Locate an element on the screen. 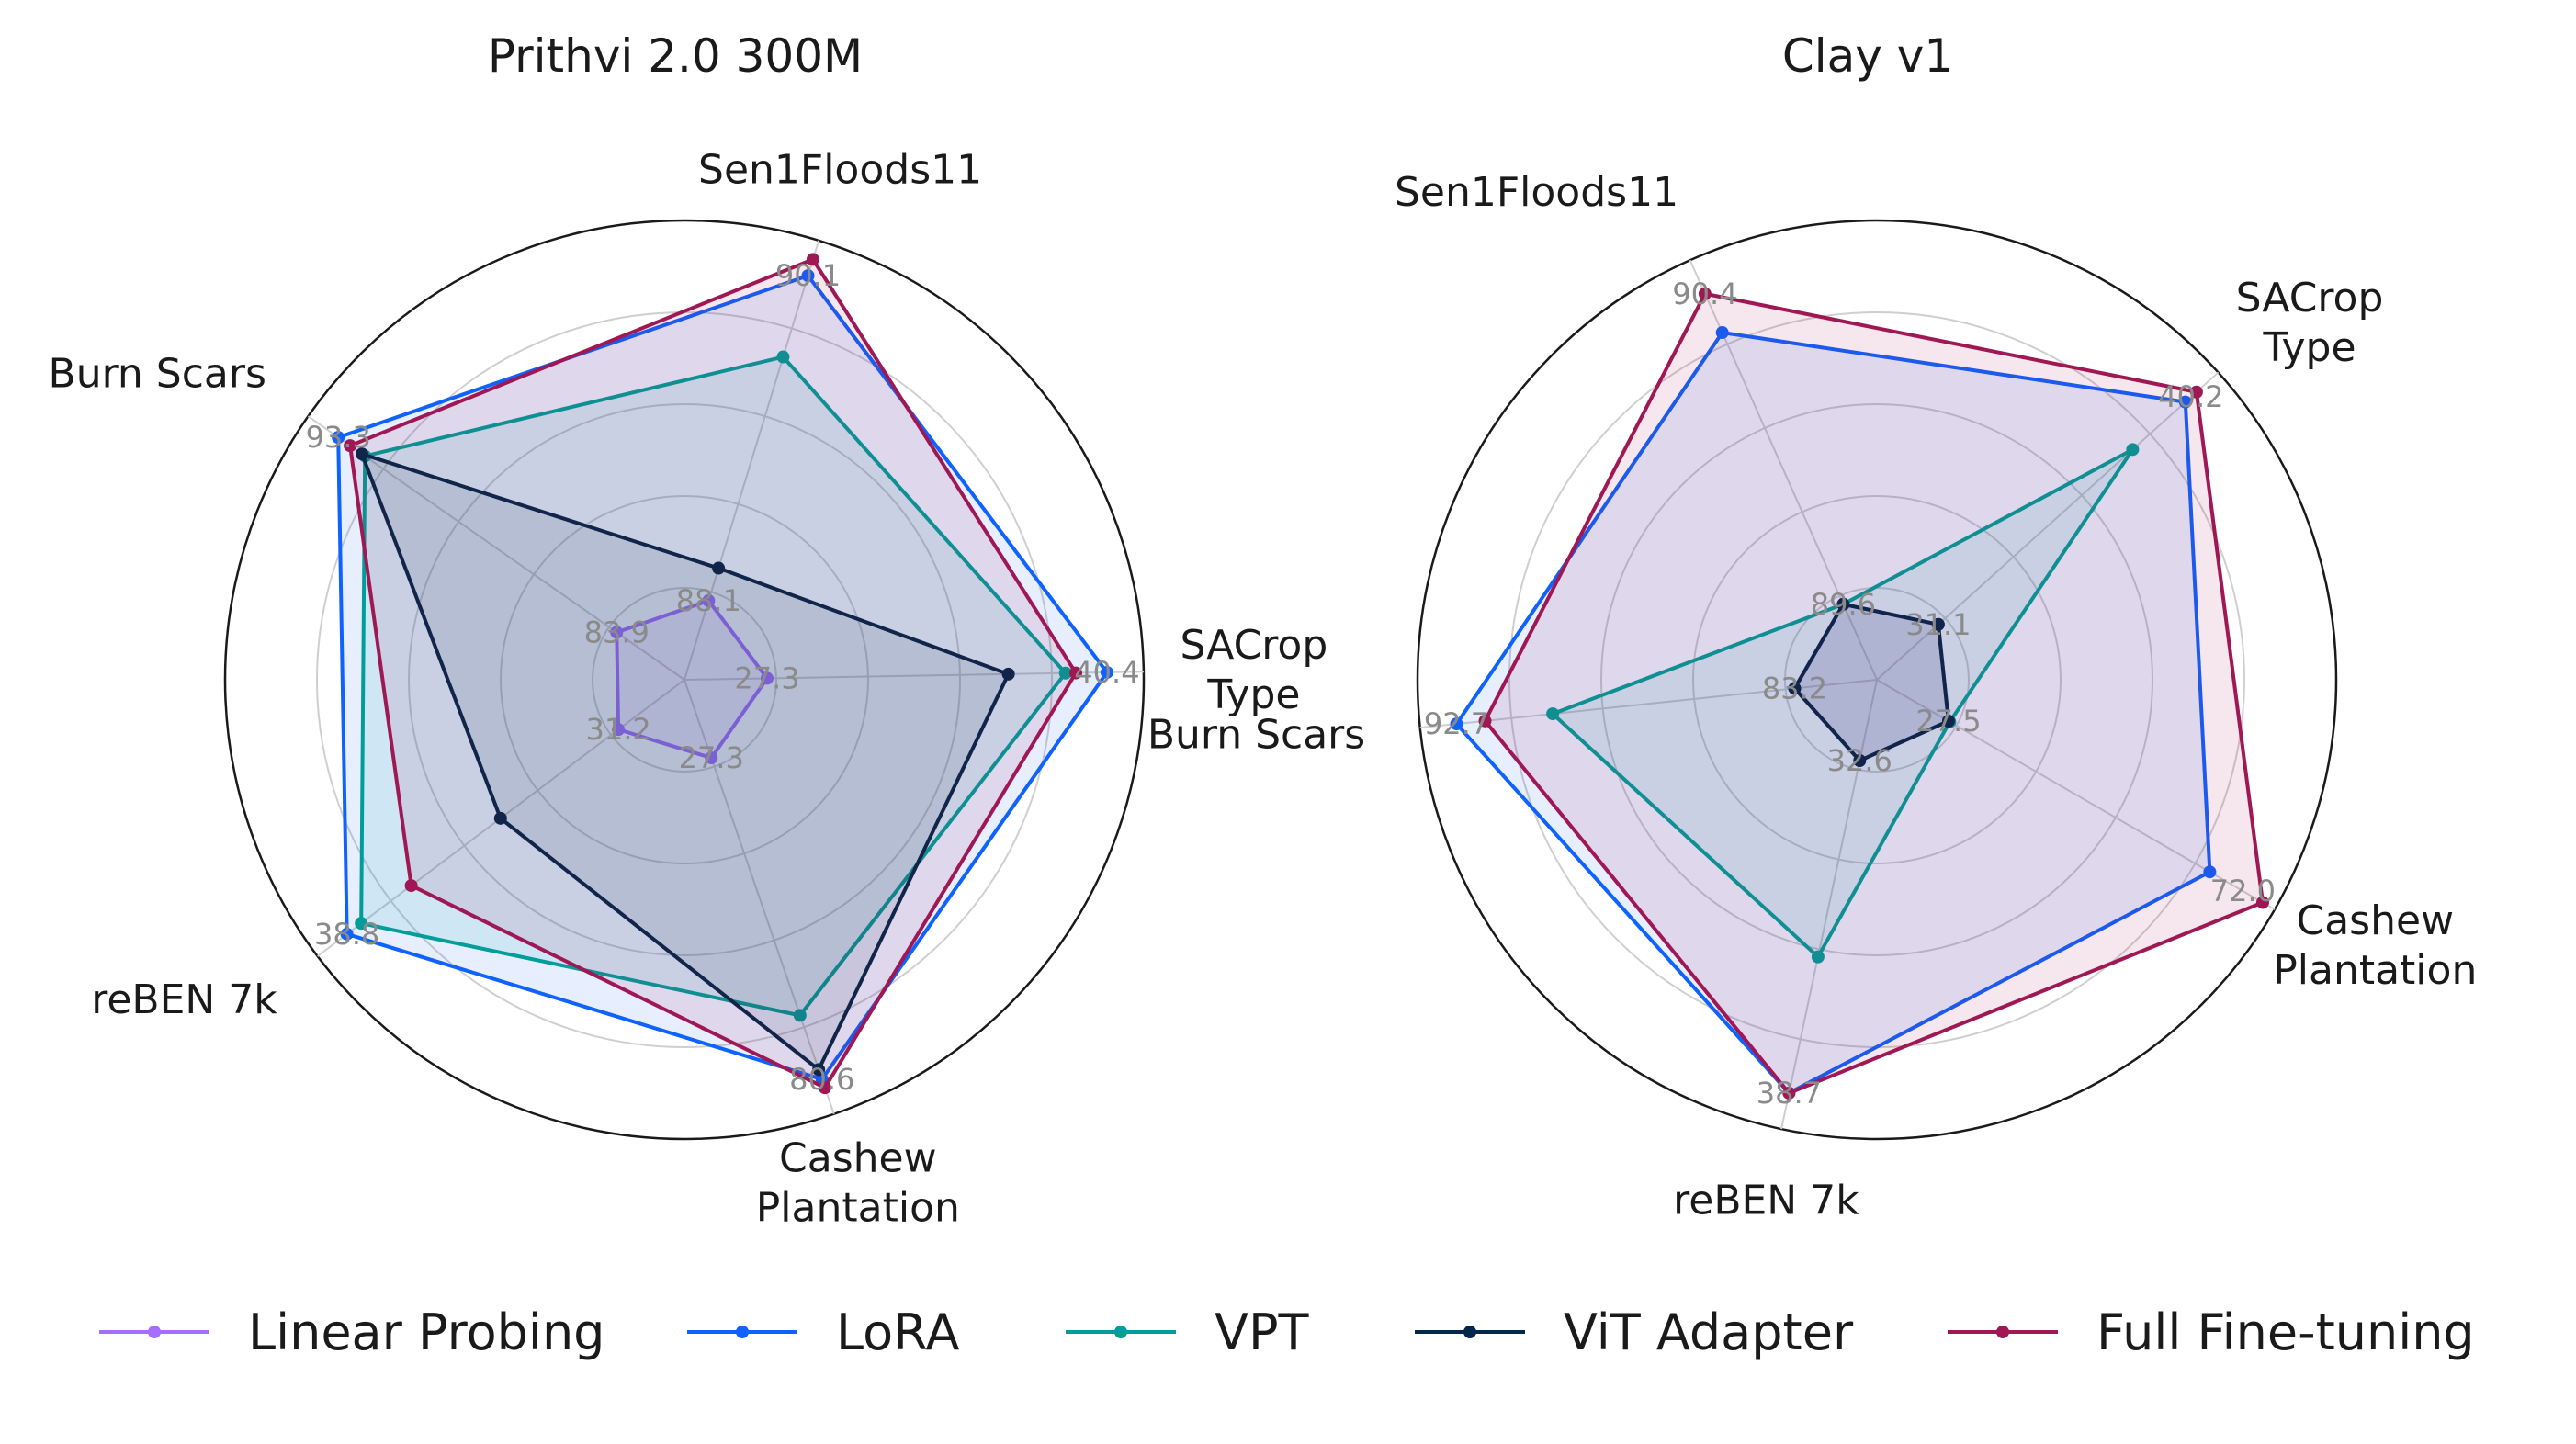 The width and height of the screenshot is (2576, 1444). series-area-linear-probing is located at coordinates (692, 679).